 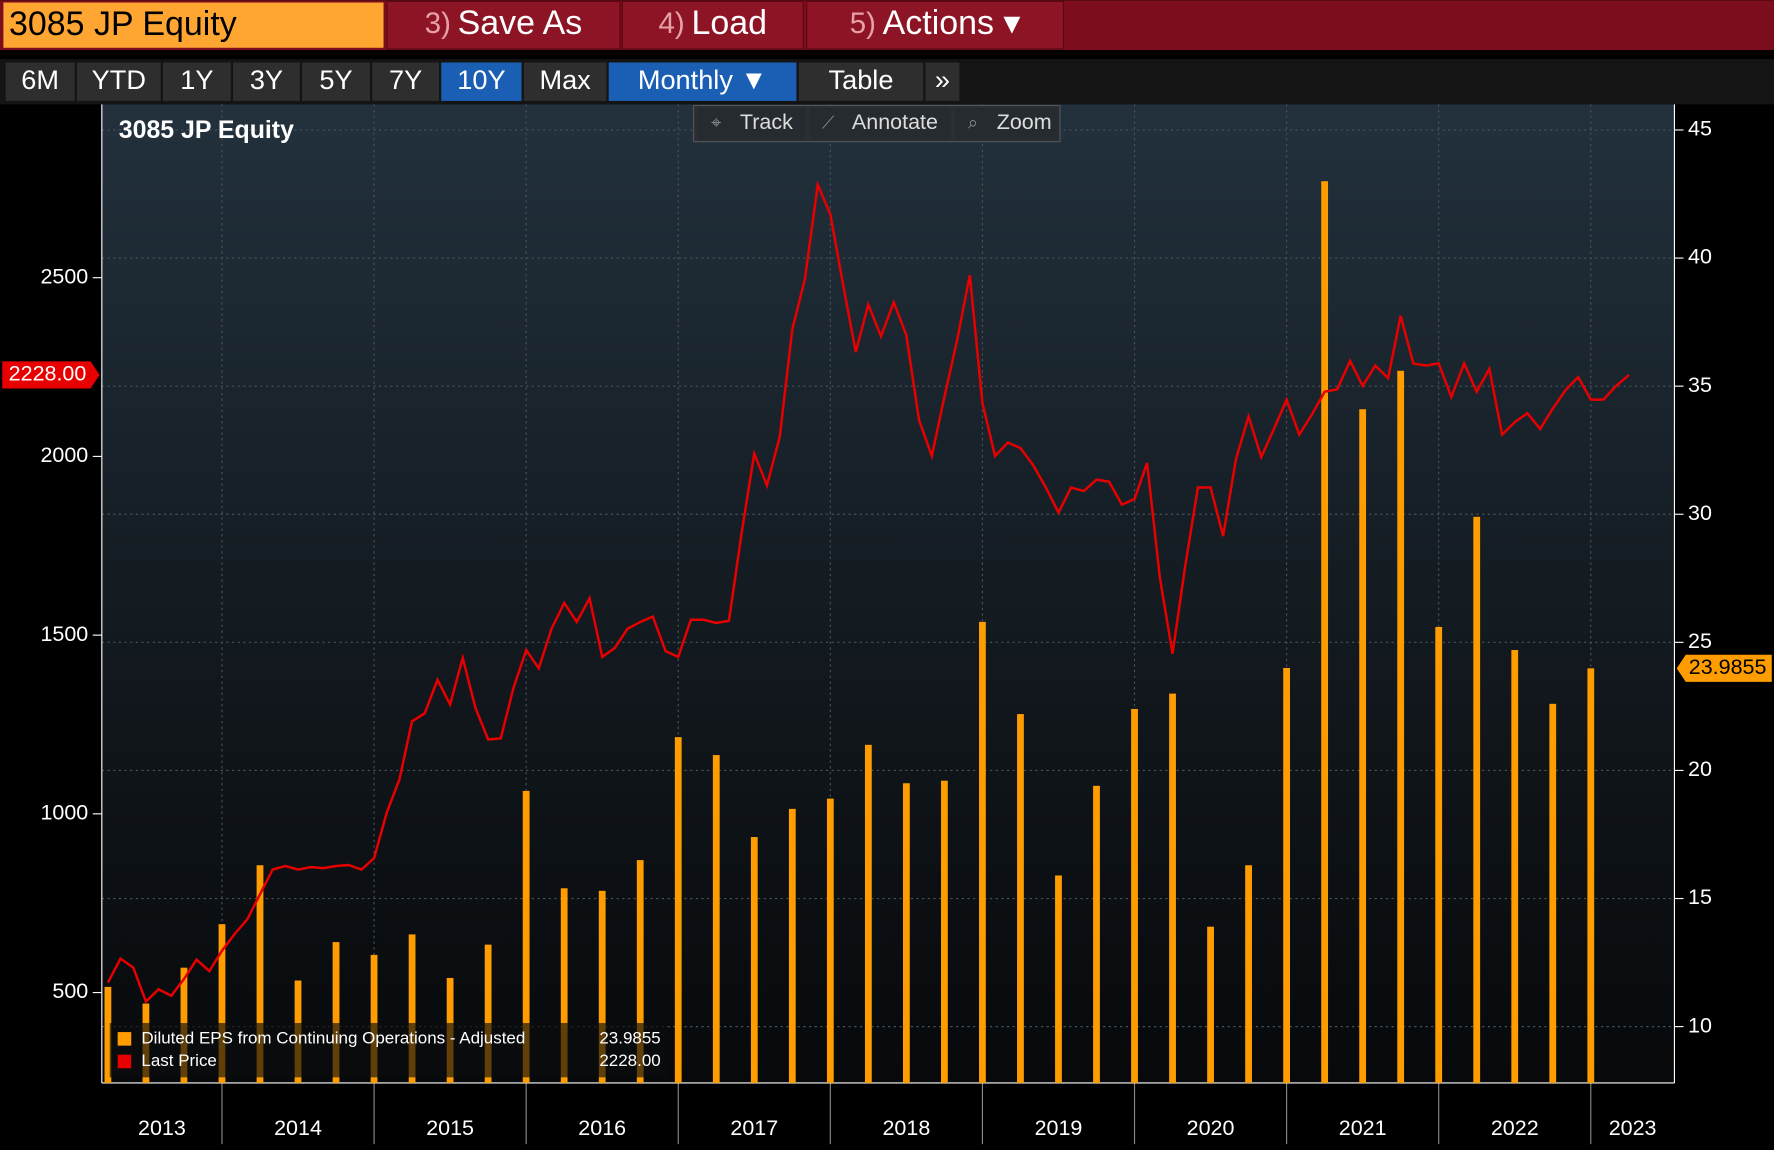 I want to click on y2-tick-label: 10, so click(x=1700, y=1025).